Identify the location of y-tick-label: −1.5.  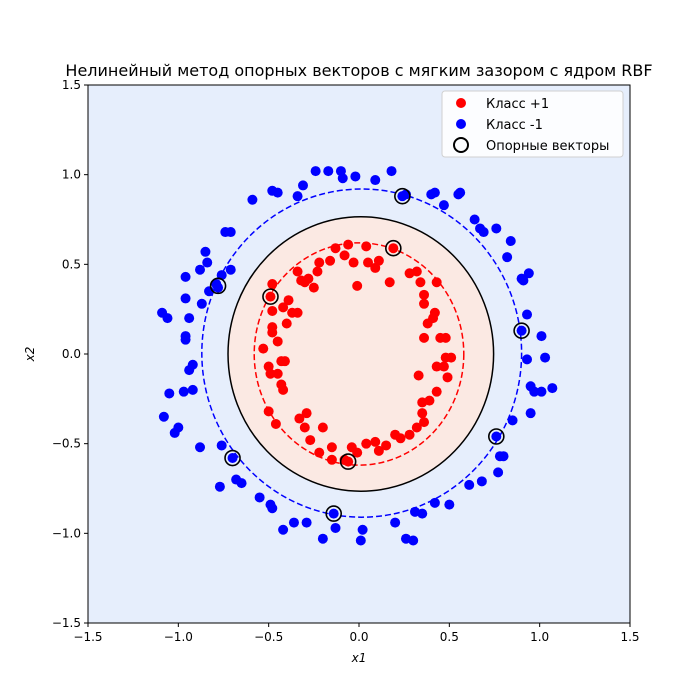
(66, 623).